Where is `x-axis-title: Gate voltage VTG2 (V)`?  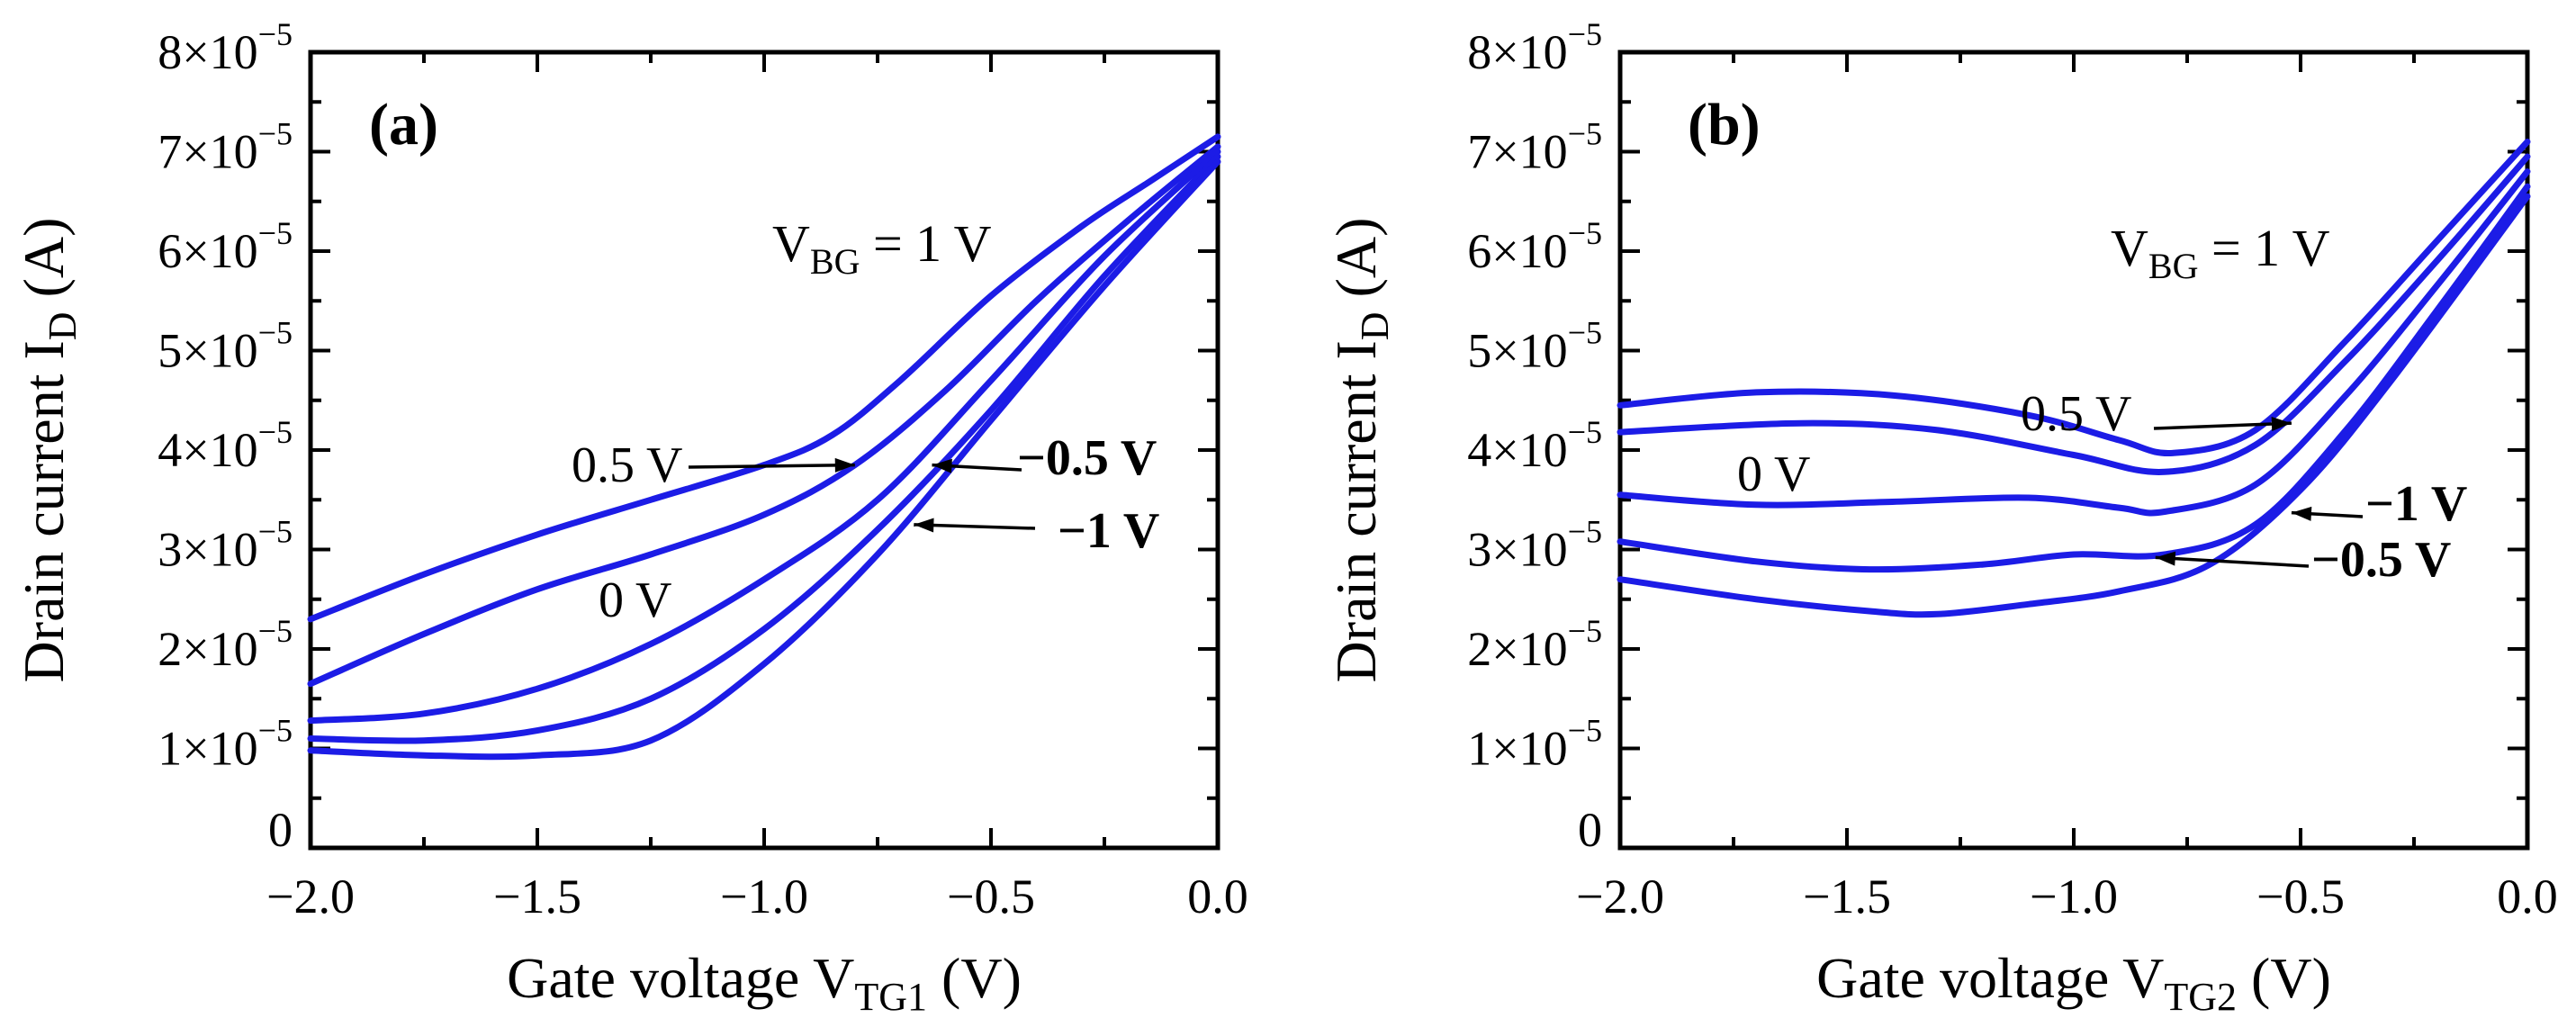 x-axis-title: Gate voltage VTG2 (V) is located at coordinates (2073, 982).